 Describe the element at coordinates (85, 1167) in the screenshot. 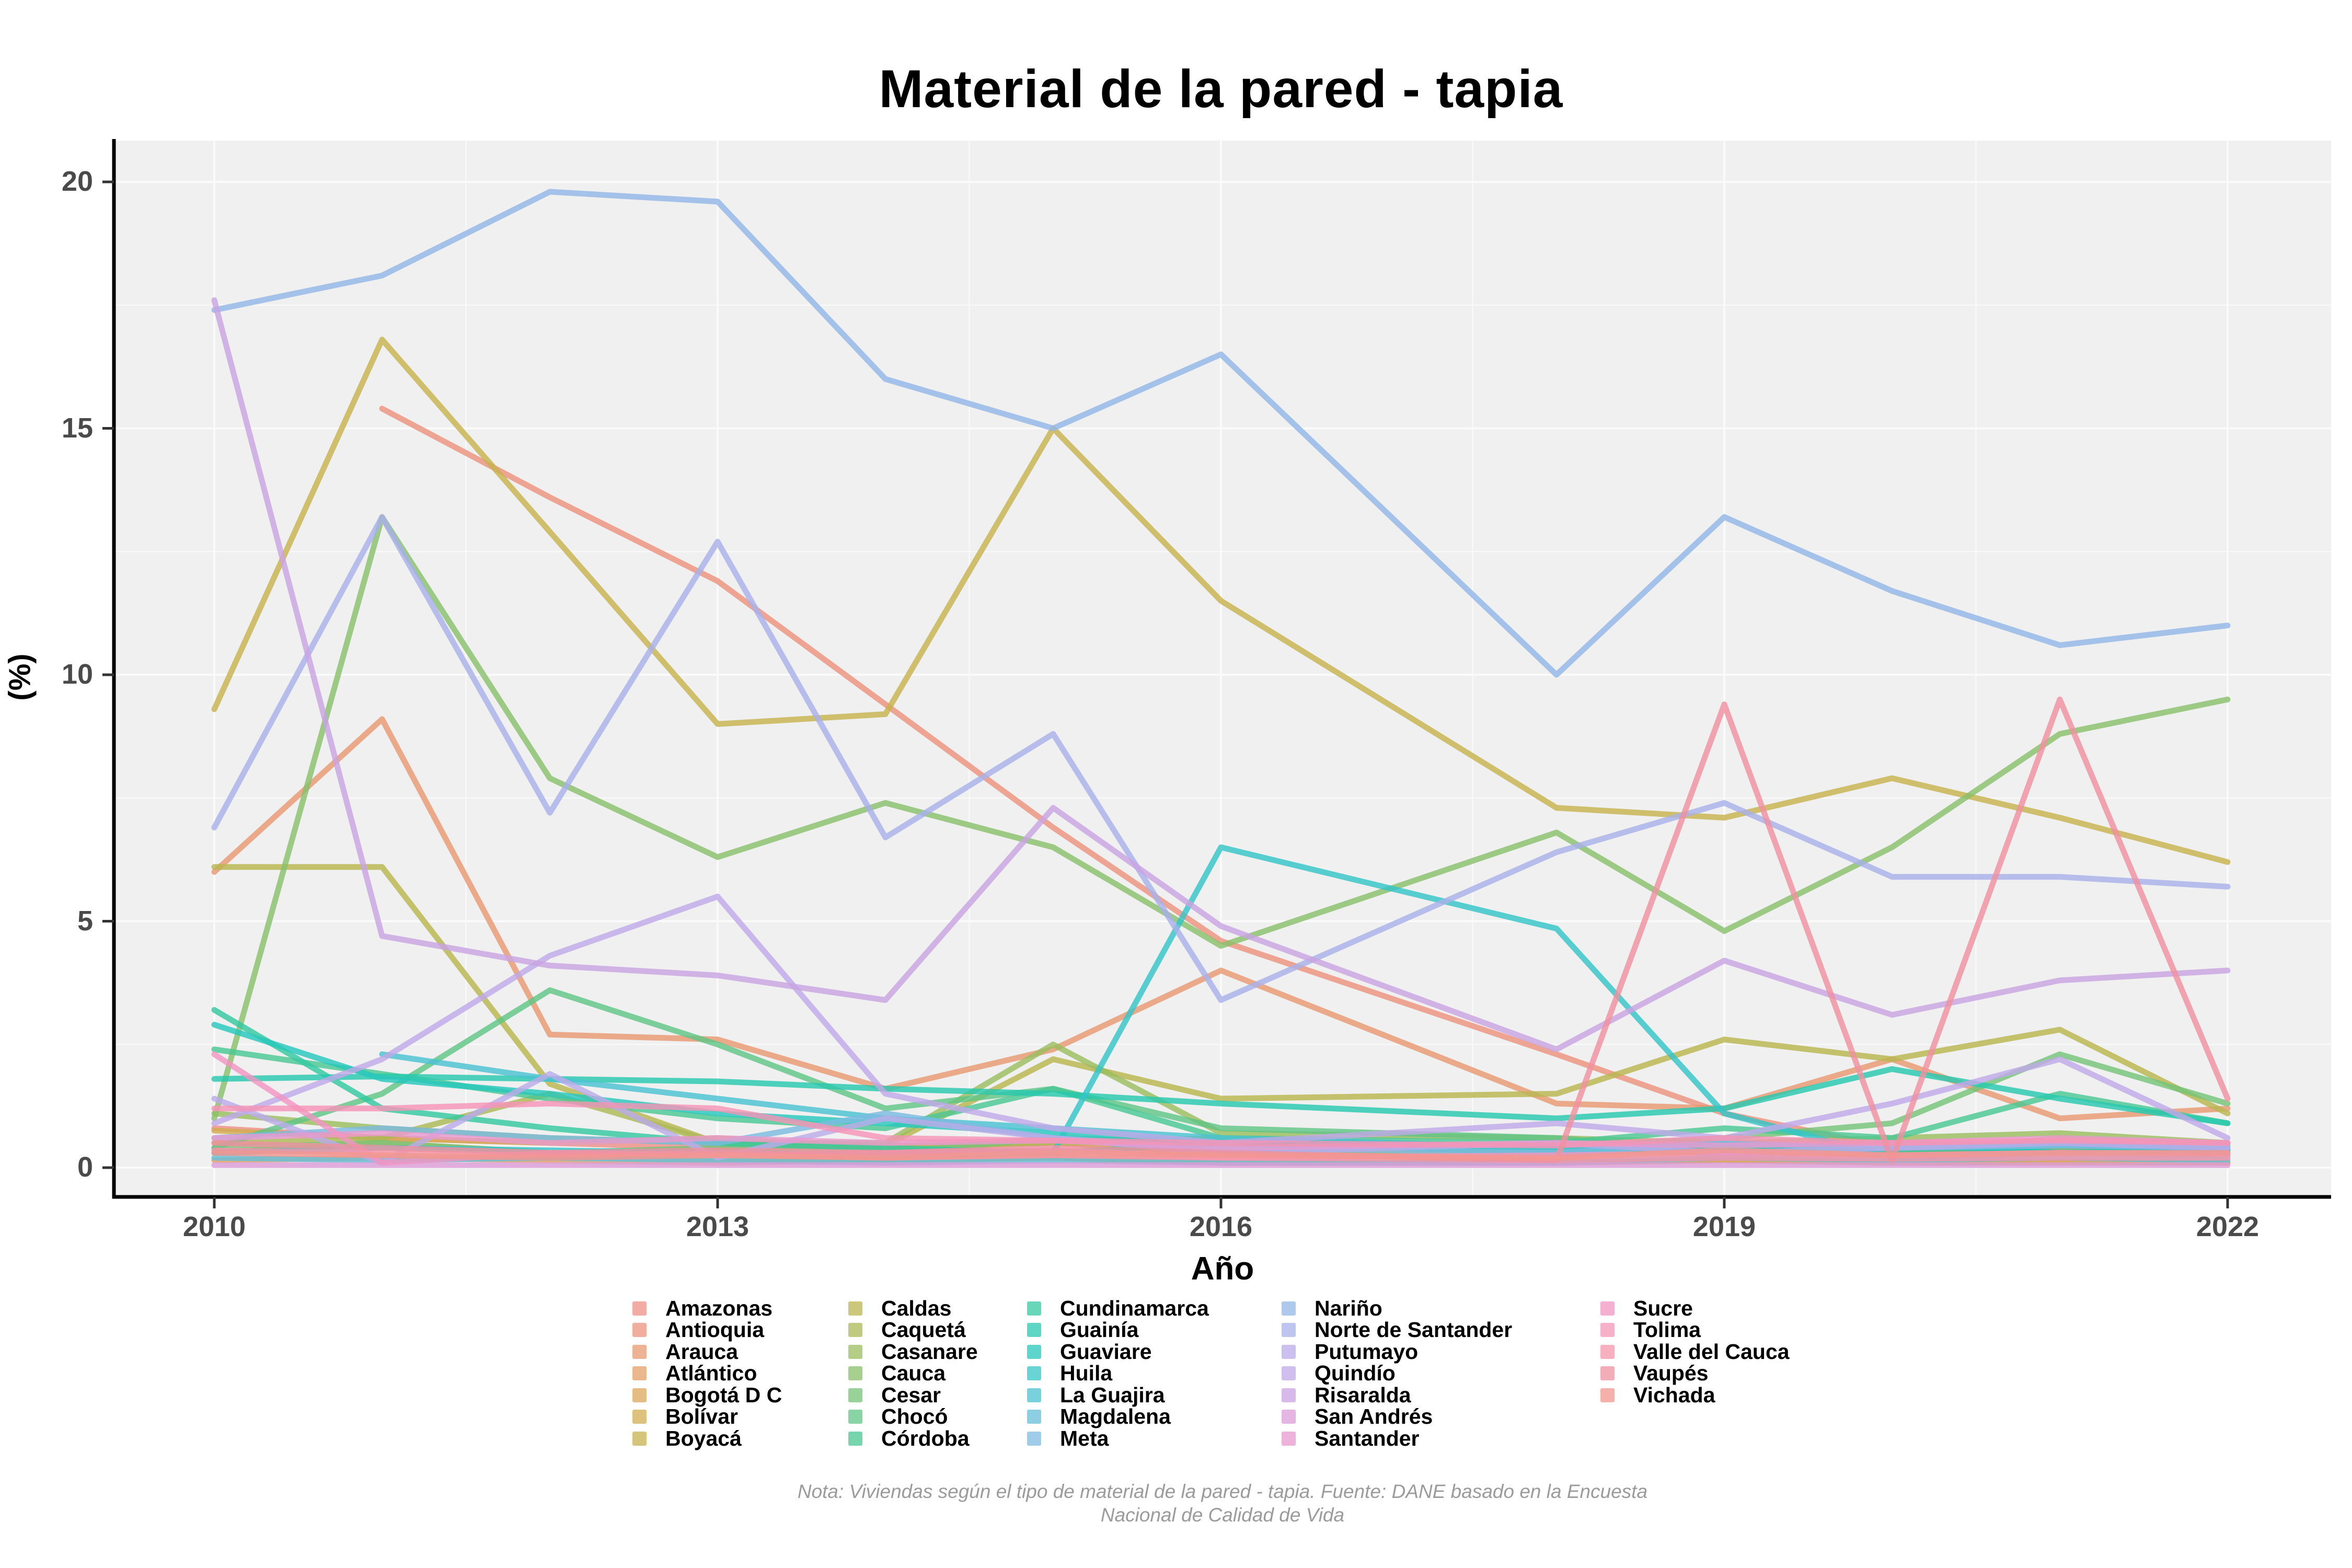

I see `y-tick-label-0: 0` at that location.